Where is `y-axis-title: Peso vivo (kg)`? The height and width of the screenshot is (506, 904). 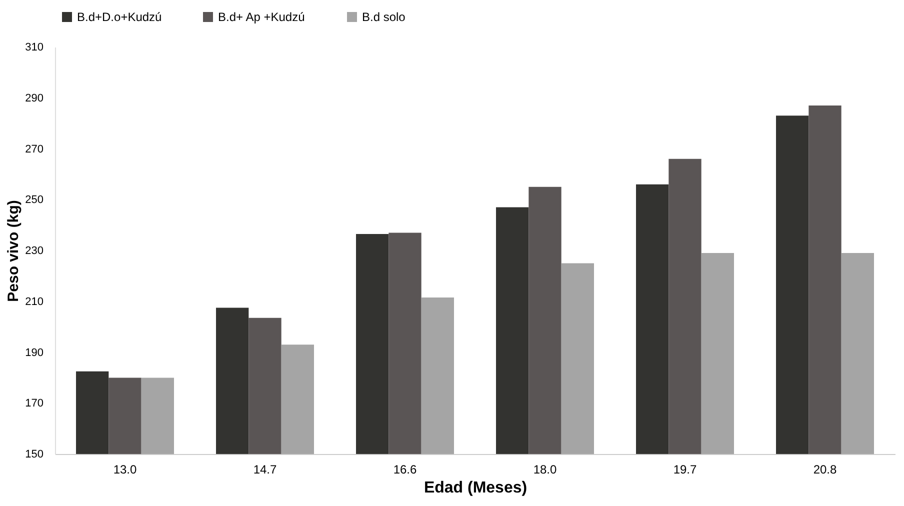 y-axis-title: Peso vivo (kg) is located at coordinates (13, 251).